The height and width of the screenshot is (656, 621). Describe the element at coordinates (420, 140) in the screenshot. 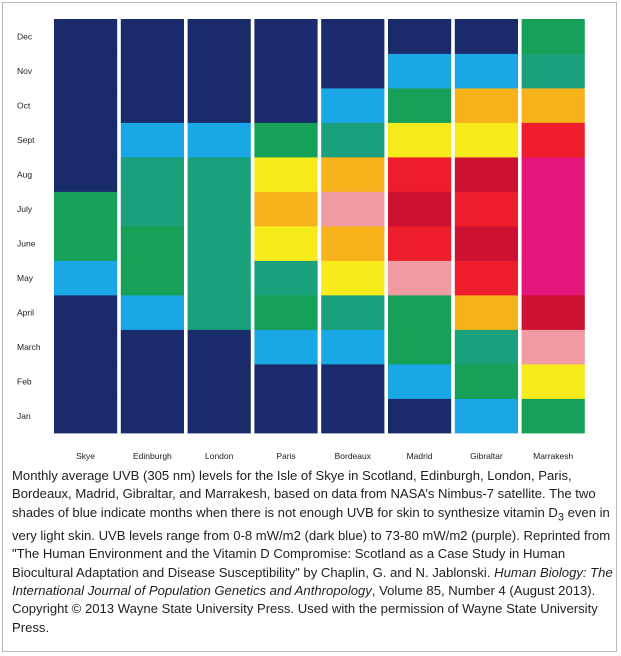

I see `cell-madrid-sept` at that location.